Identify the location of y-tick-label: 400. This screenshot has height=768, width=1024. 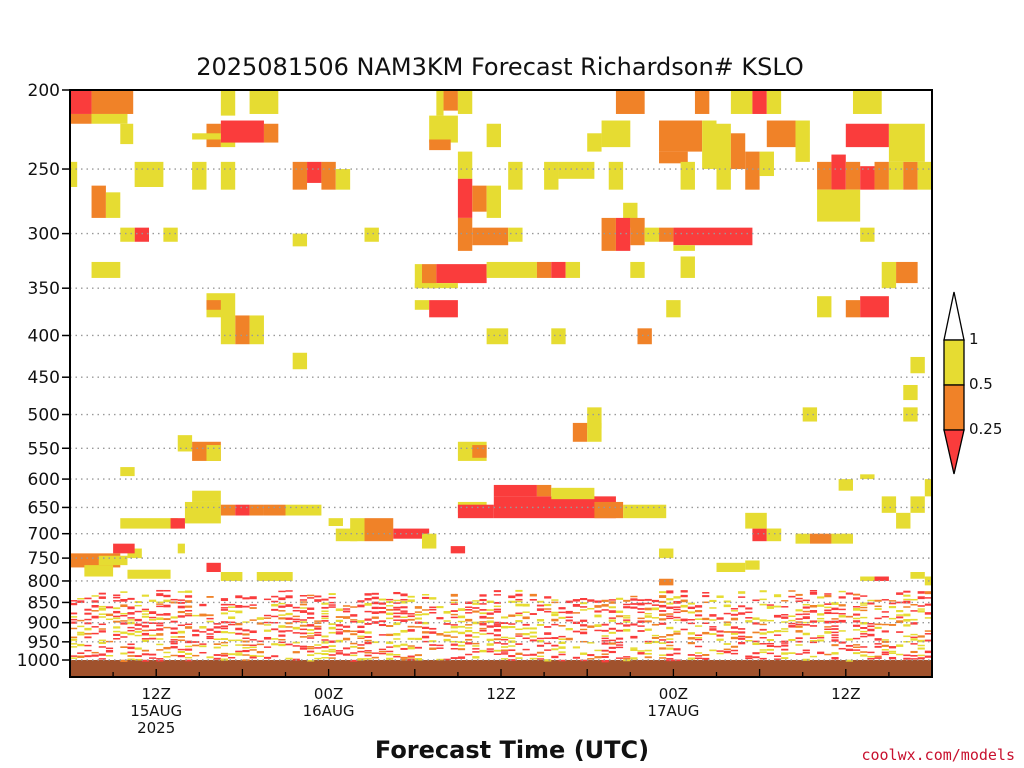
(44, 336).